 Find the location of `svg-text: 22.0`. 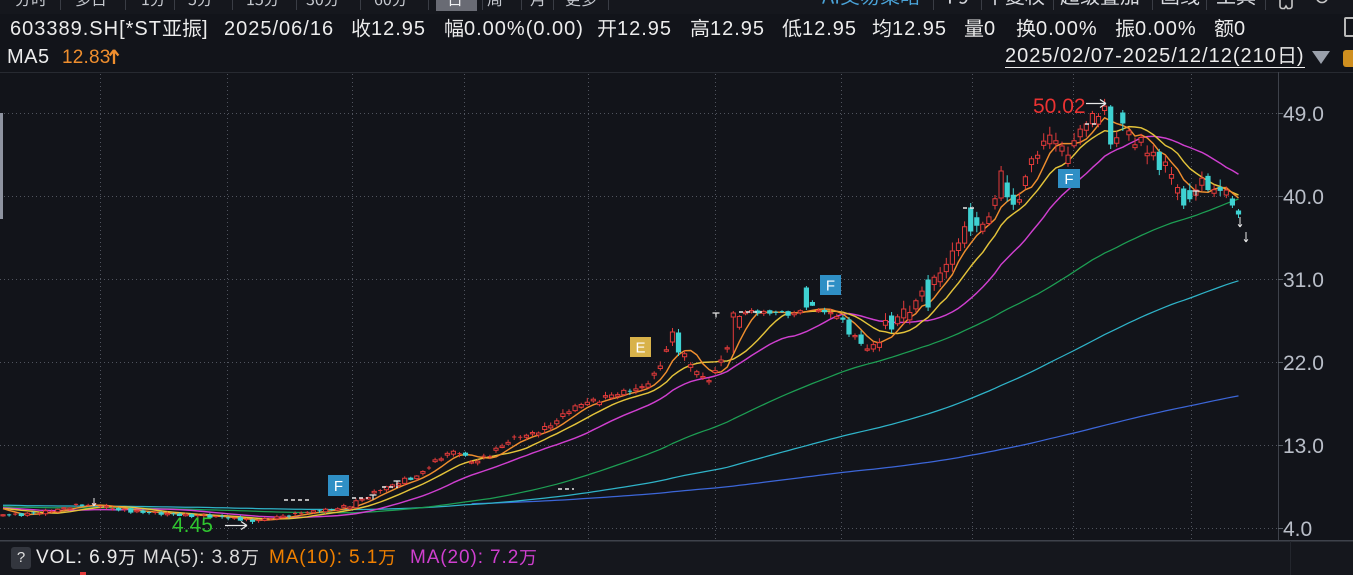

svg-text: 22.0 is located at coordinates (1303, 363).